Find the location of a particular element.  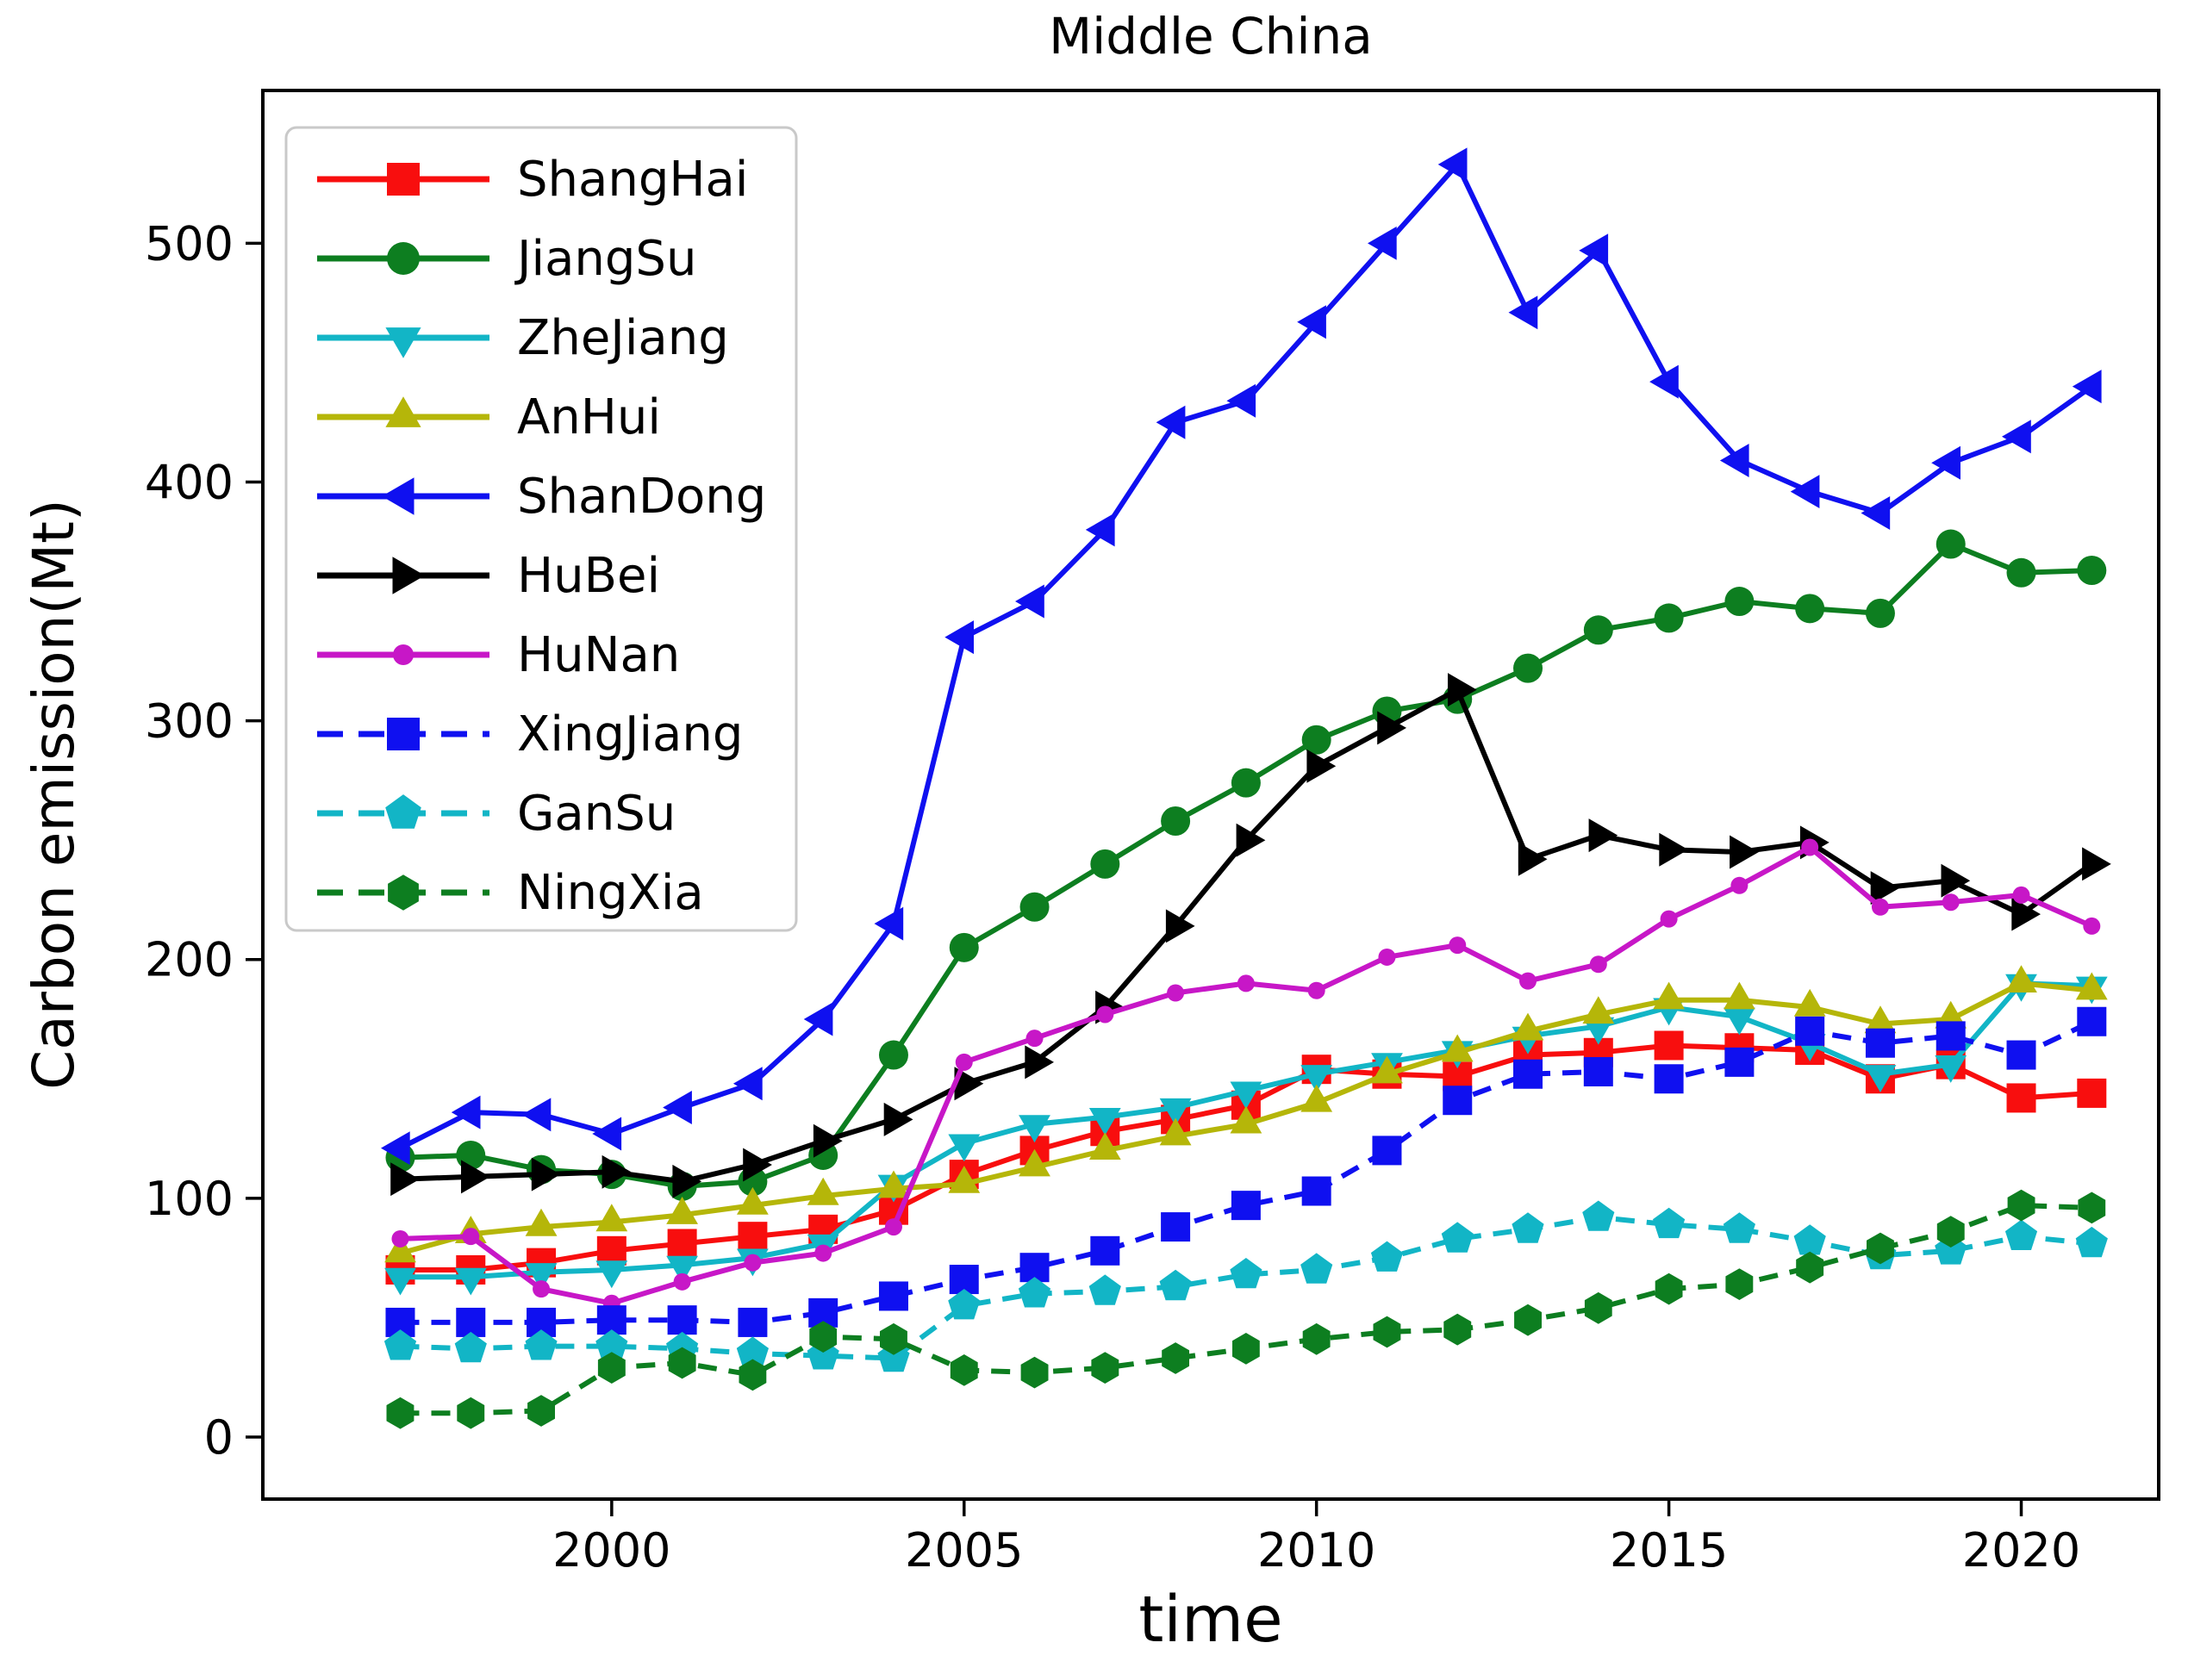

legend-marker-XingJiang is located at coordinates (404, 734).